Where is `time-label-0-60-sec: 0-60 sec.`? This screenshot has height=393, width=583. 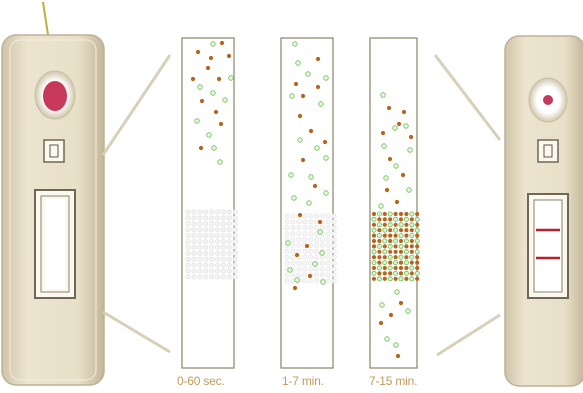
time-label-0-60-sec: 0-60 sec. is located at coordinates (201, 381).